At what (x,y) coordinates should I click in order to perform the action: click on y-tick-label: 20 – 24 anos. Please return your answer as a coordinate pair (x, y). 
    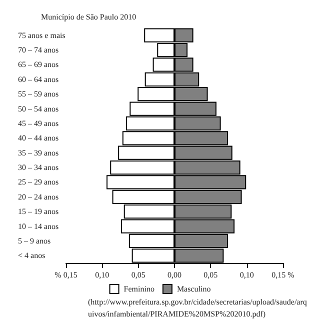
    Looking at the image, I should click on (38, 197).